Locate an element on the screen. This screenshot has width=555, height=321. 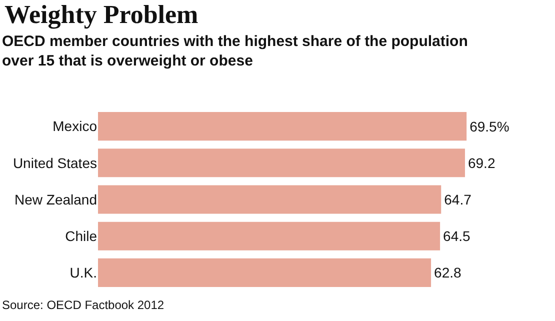
chart-title: Weighty Problem is located at coordinates (101, 15).